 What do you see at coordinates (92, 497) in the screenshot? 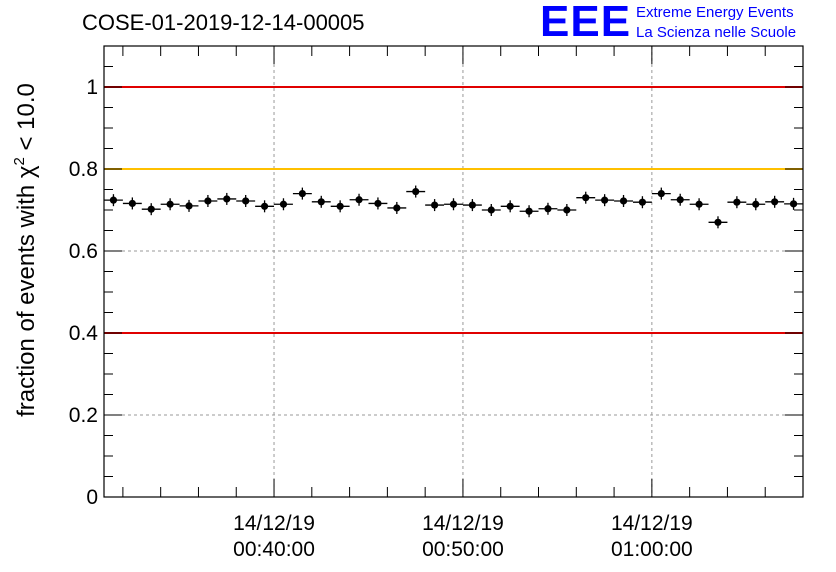
I see `y-tick-label: 0` at bounding box center [92, 497].